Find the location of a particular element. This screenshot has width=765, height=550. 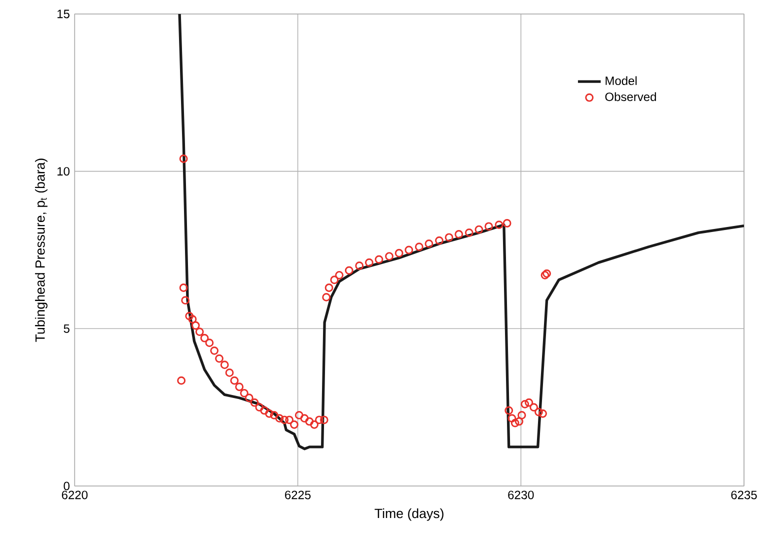

y-tick-label: 10 is located at coordinates (64, 171).